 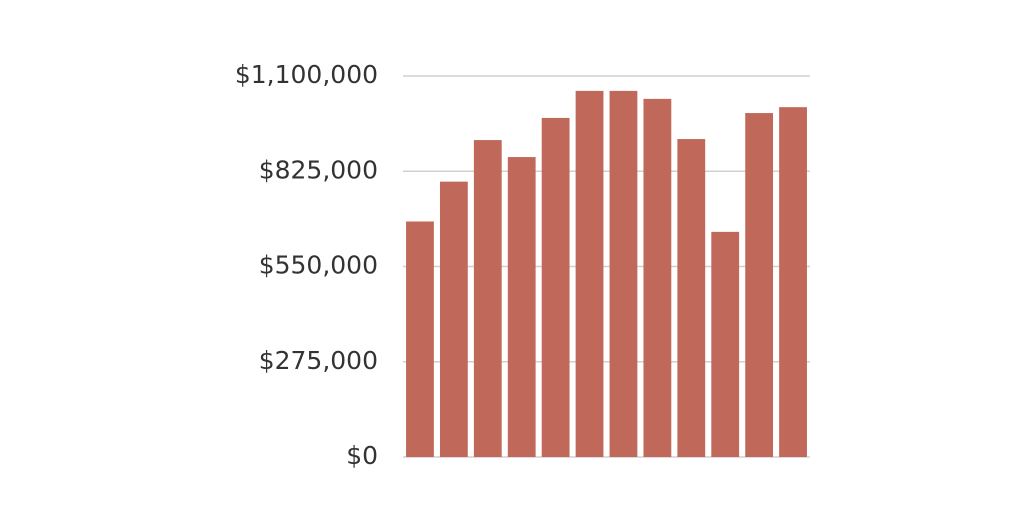 What do you see at coordinates (362, 455) in the screenshot?
I see `y-tick-label: $0` at bounding box center [362, 455].